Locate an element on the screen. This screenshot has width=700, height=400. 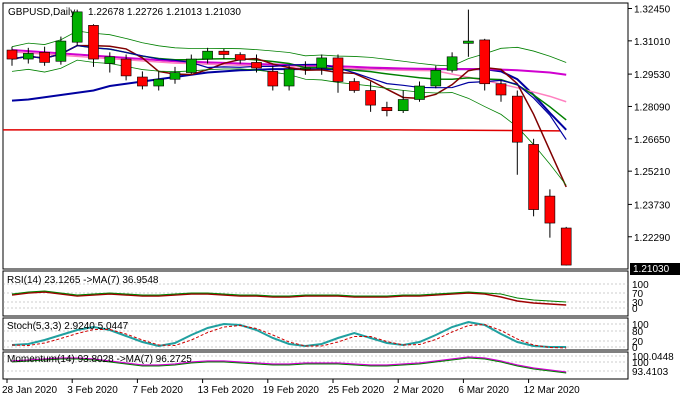
current-price-tag is located at coordinates (655, 269).